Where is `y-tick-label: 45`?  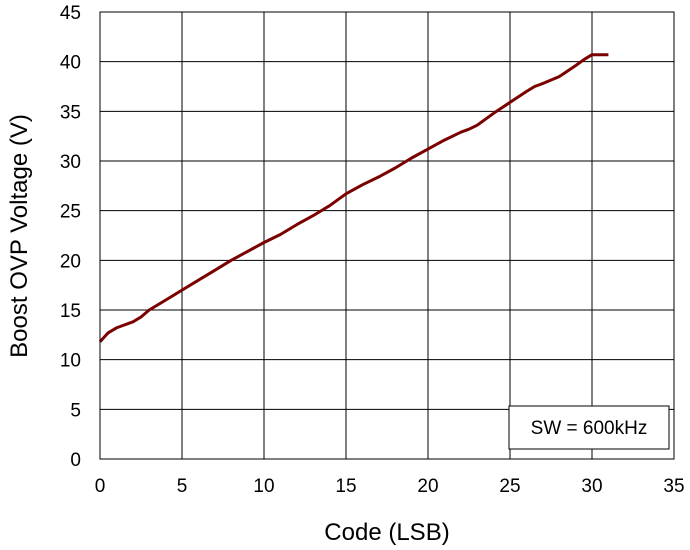
y-tick-label: 45 is located at coordinates (70, 13).